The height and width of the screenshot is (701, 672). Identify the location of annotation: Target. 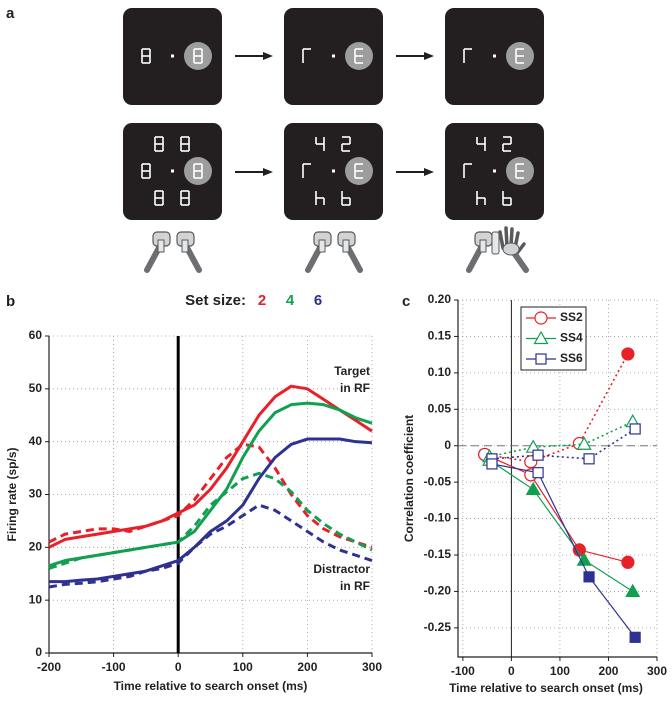
(352, 371).